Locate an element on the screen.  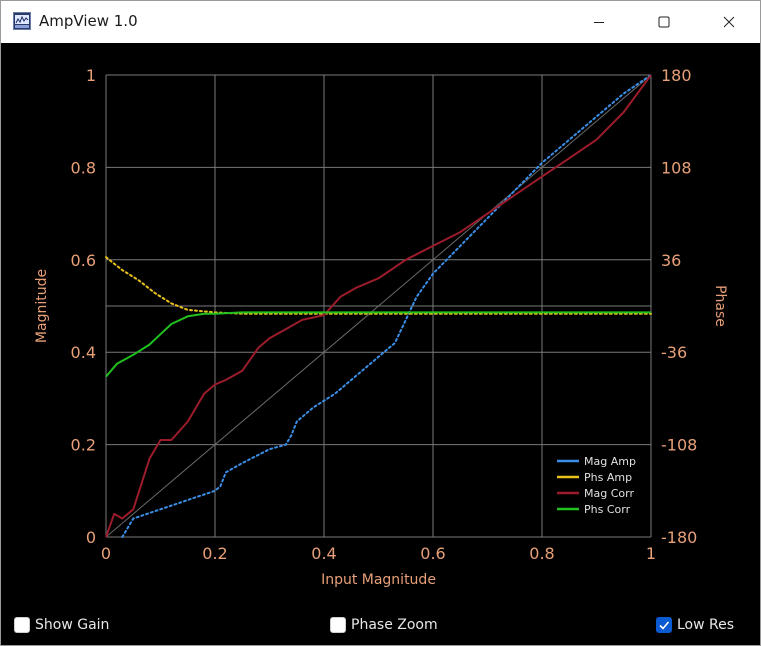
window-title: AmpView 1.0 is located at coordinates (88, 21).